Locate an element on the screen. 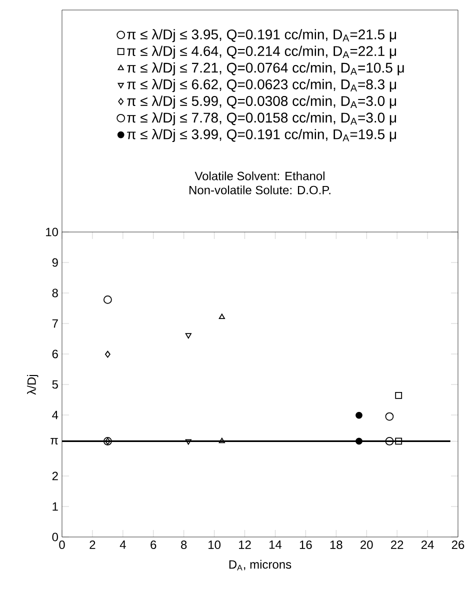 The image size is (465, 592). x-tick-label: 20 is located at coordinates (366, 545).